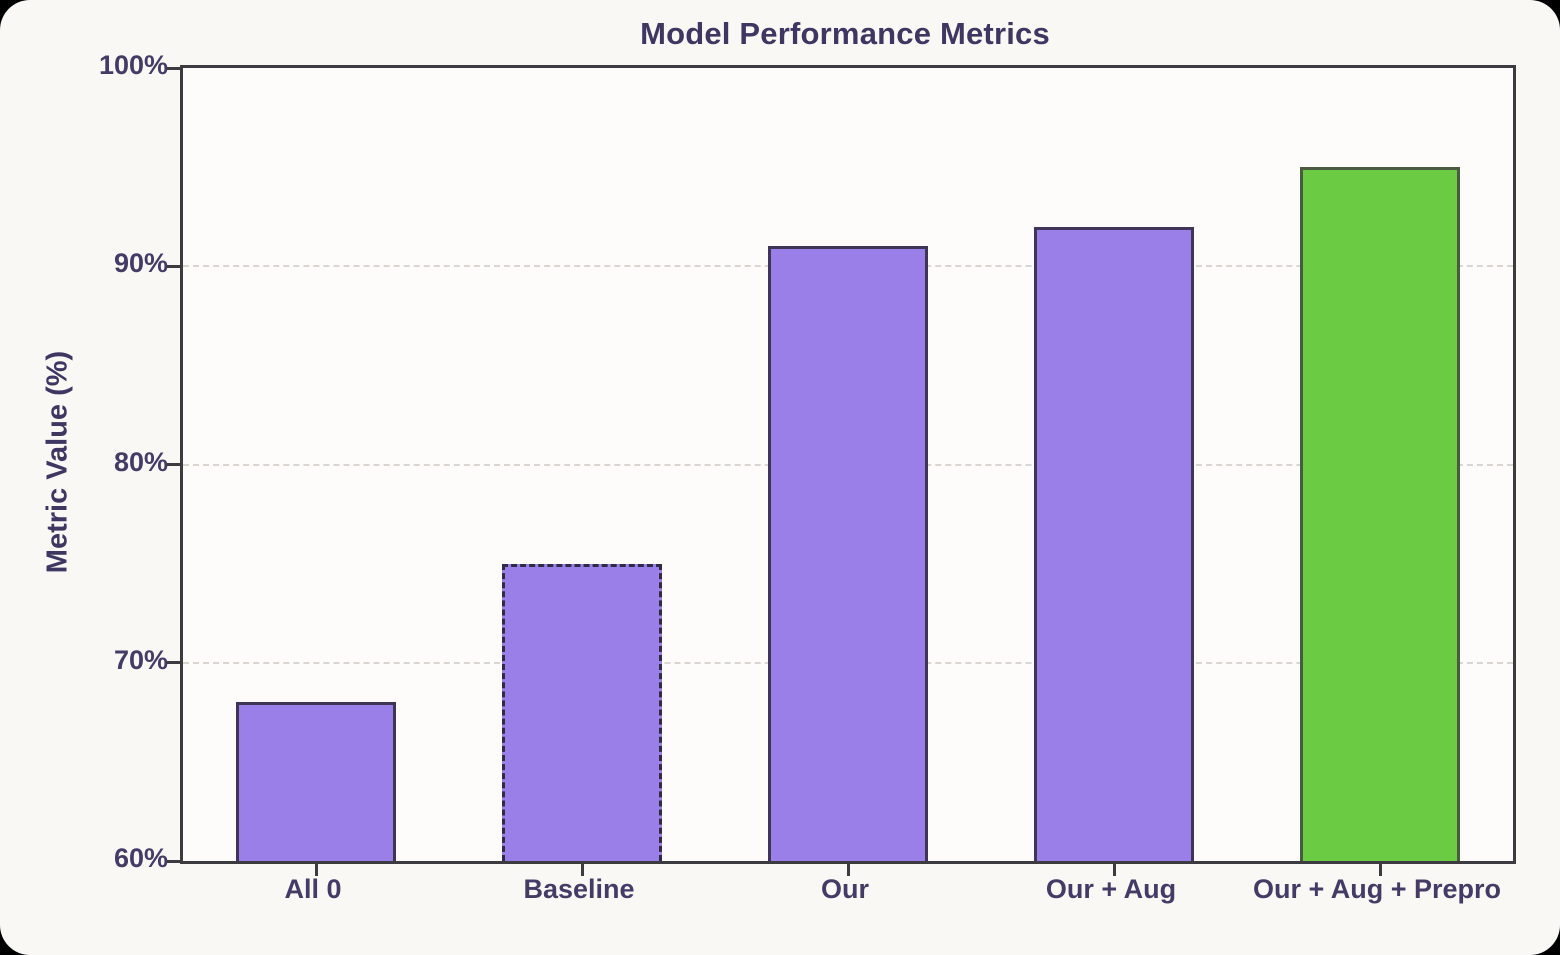 This screenshot has height=955, width=1560. I want to click on y-tick-label-100: 100%, so click(133, 65).